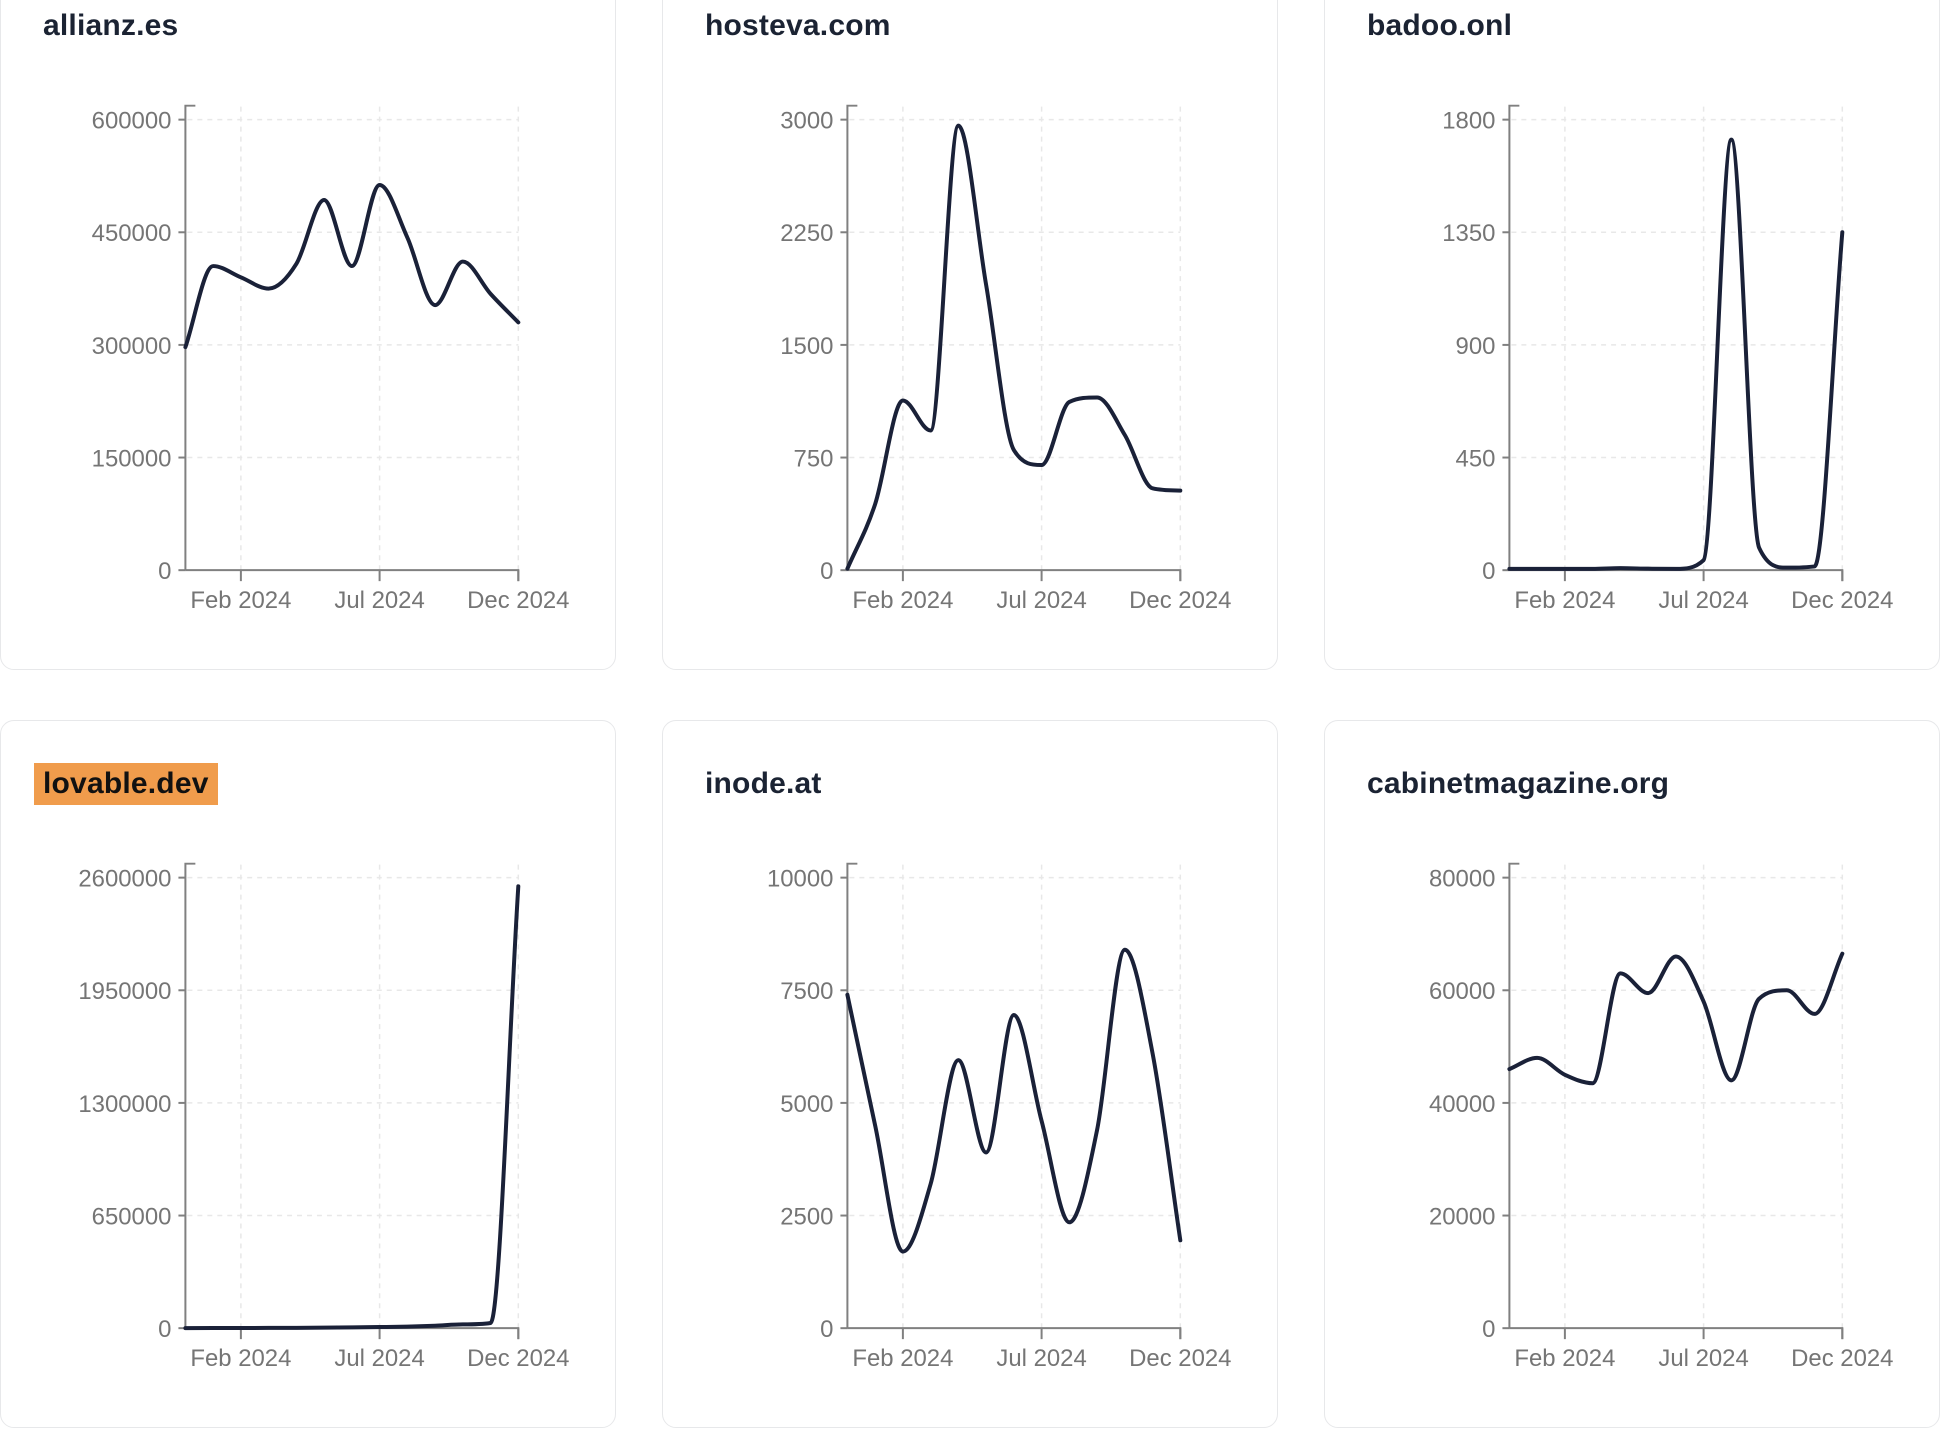 Image resolution: width=1940 pixels, height=1452 pixels. Describe the element at coordinates (132, 121) in the screenshot. I see `svg-text: 600000` at that location.